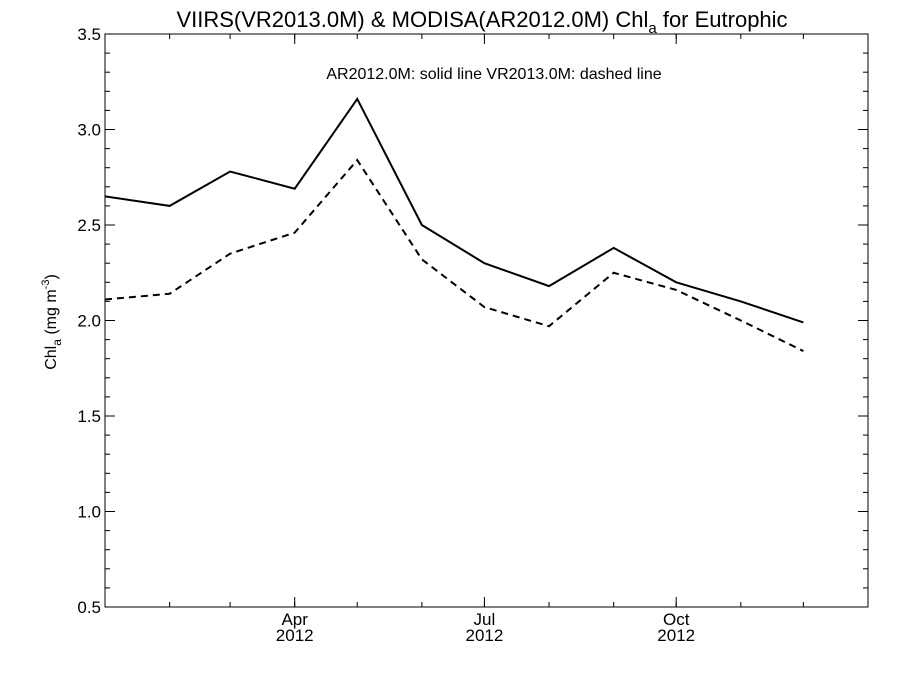  I want to click on y-tick-label: 1.0, so click(89, 512).